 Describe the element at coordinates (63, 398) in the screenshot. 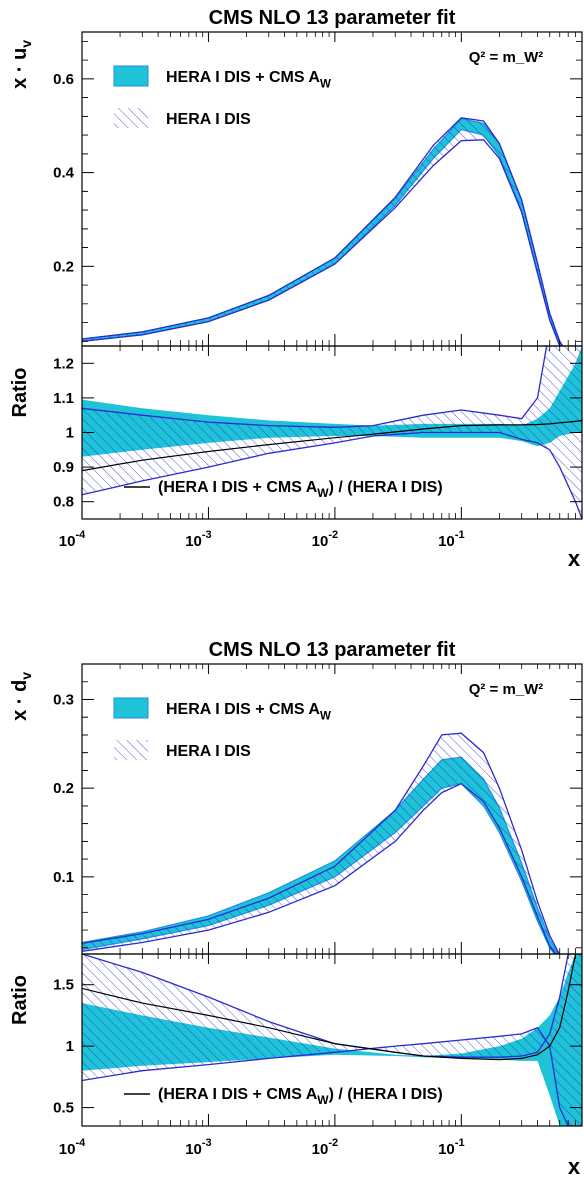

I see `ratio-tick-label: 1.1` at that location.